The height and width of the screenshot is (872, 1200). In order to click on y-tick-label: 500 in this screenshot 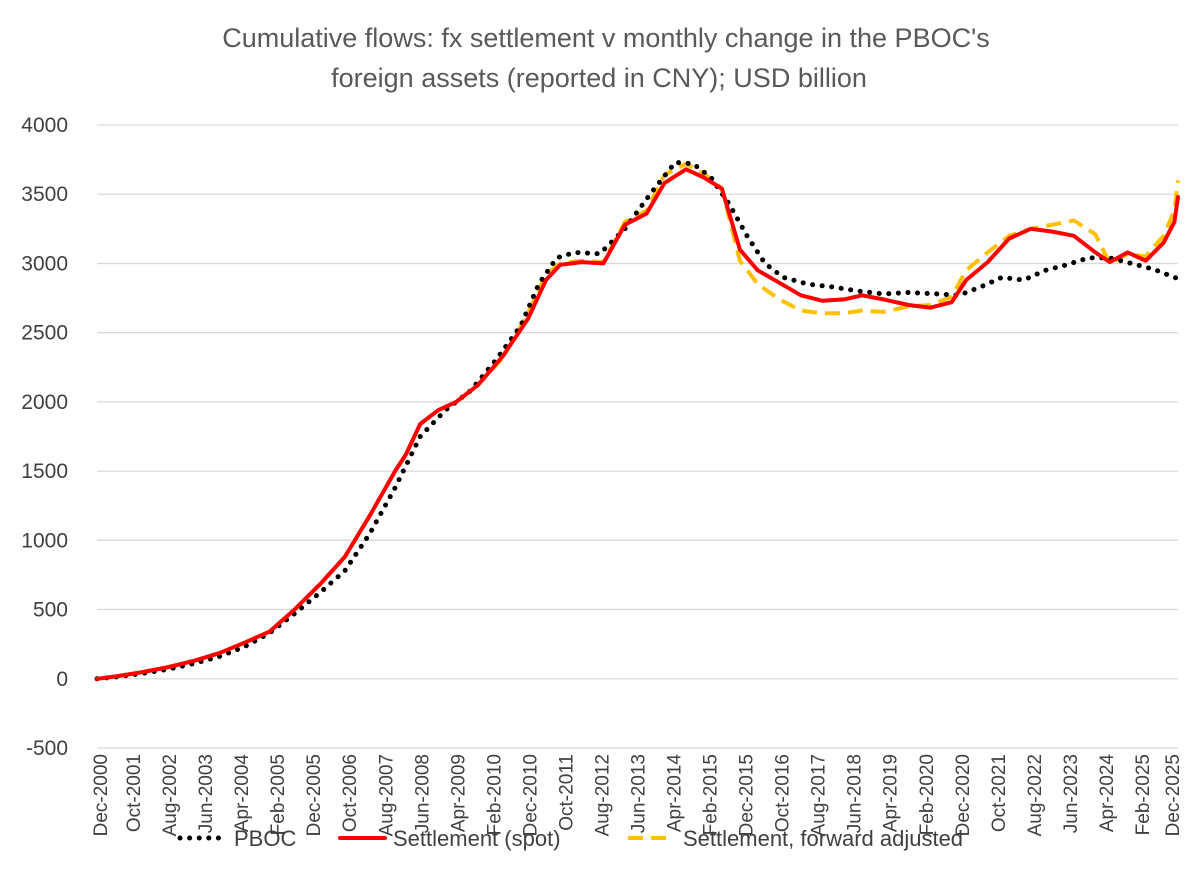, I will do `click(50, 610)`.